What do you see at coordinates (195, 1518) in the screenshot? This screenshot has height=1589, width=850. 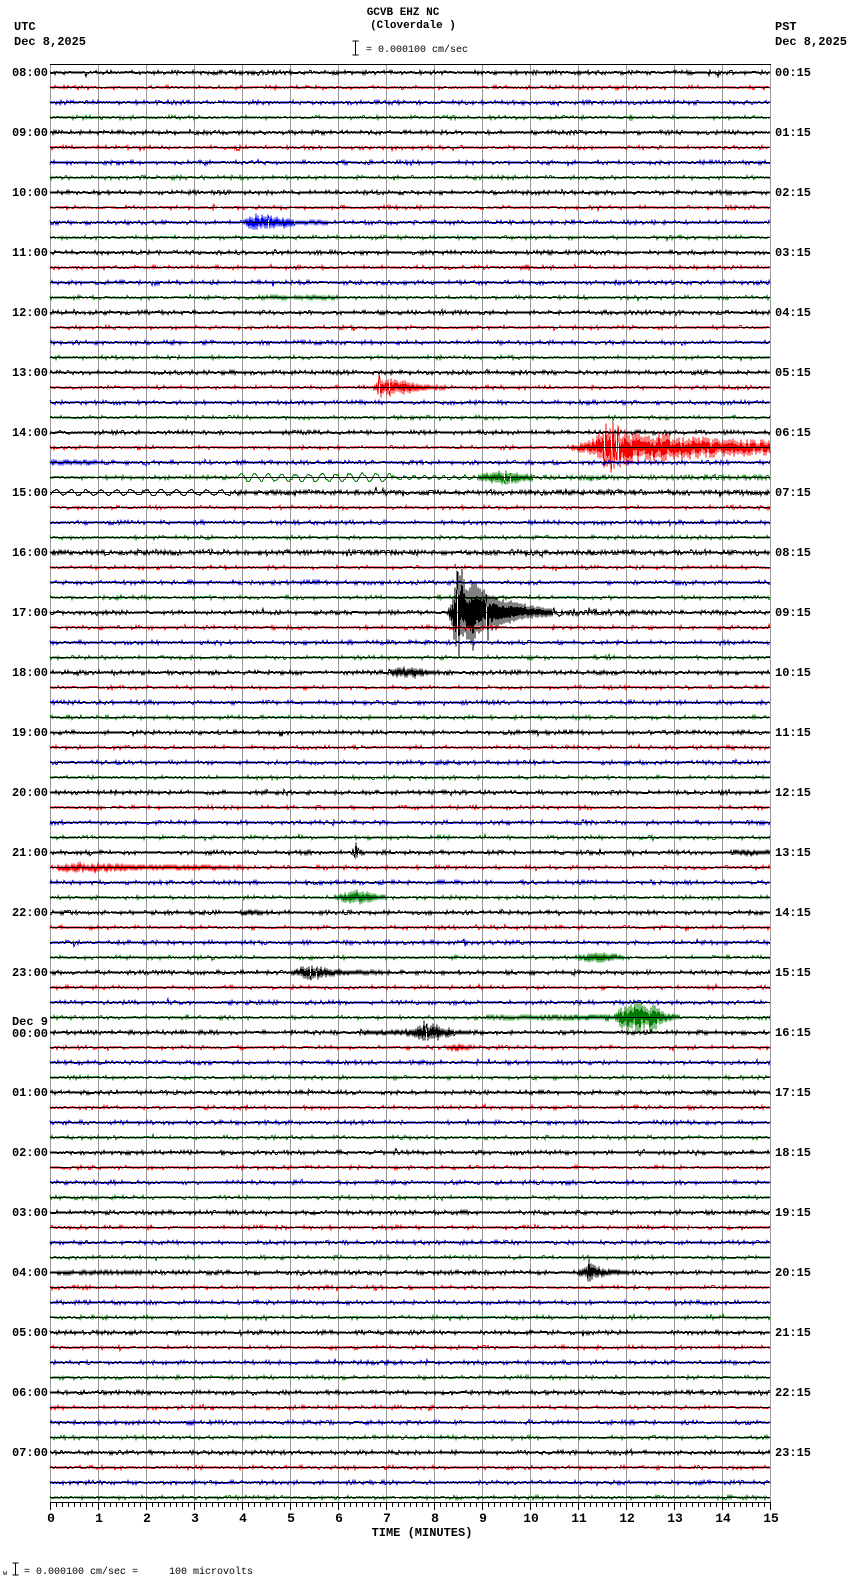 I see `svg-text: 3` at bounding box center [195, 1518].